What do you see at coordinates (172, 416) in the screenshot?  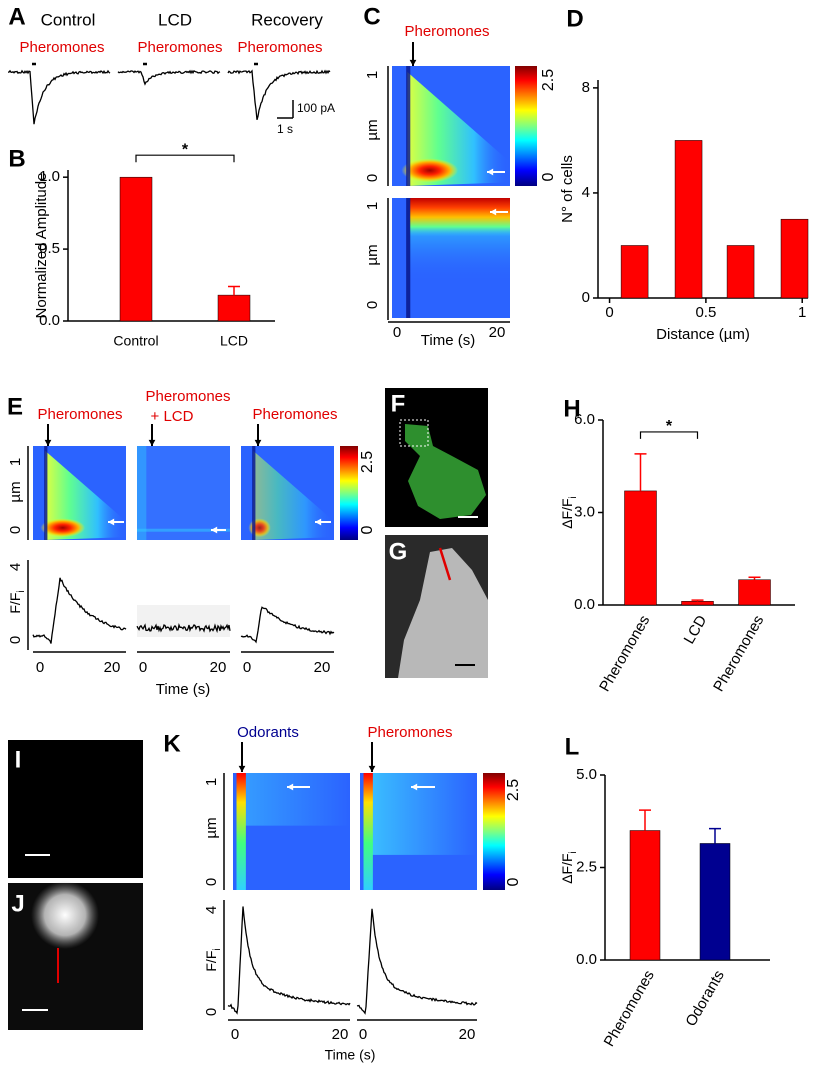 I see `treatment-label: + LCD` at bounding box center [172, 416].